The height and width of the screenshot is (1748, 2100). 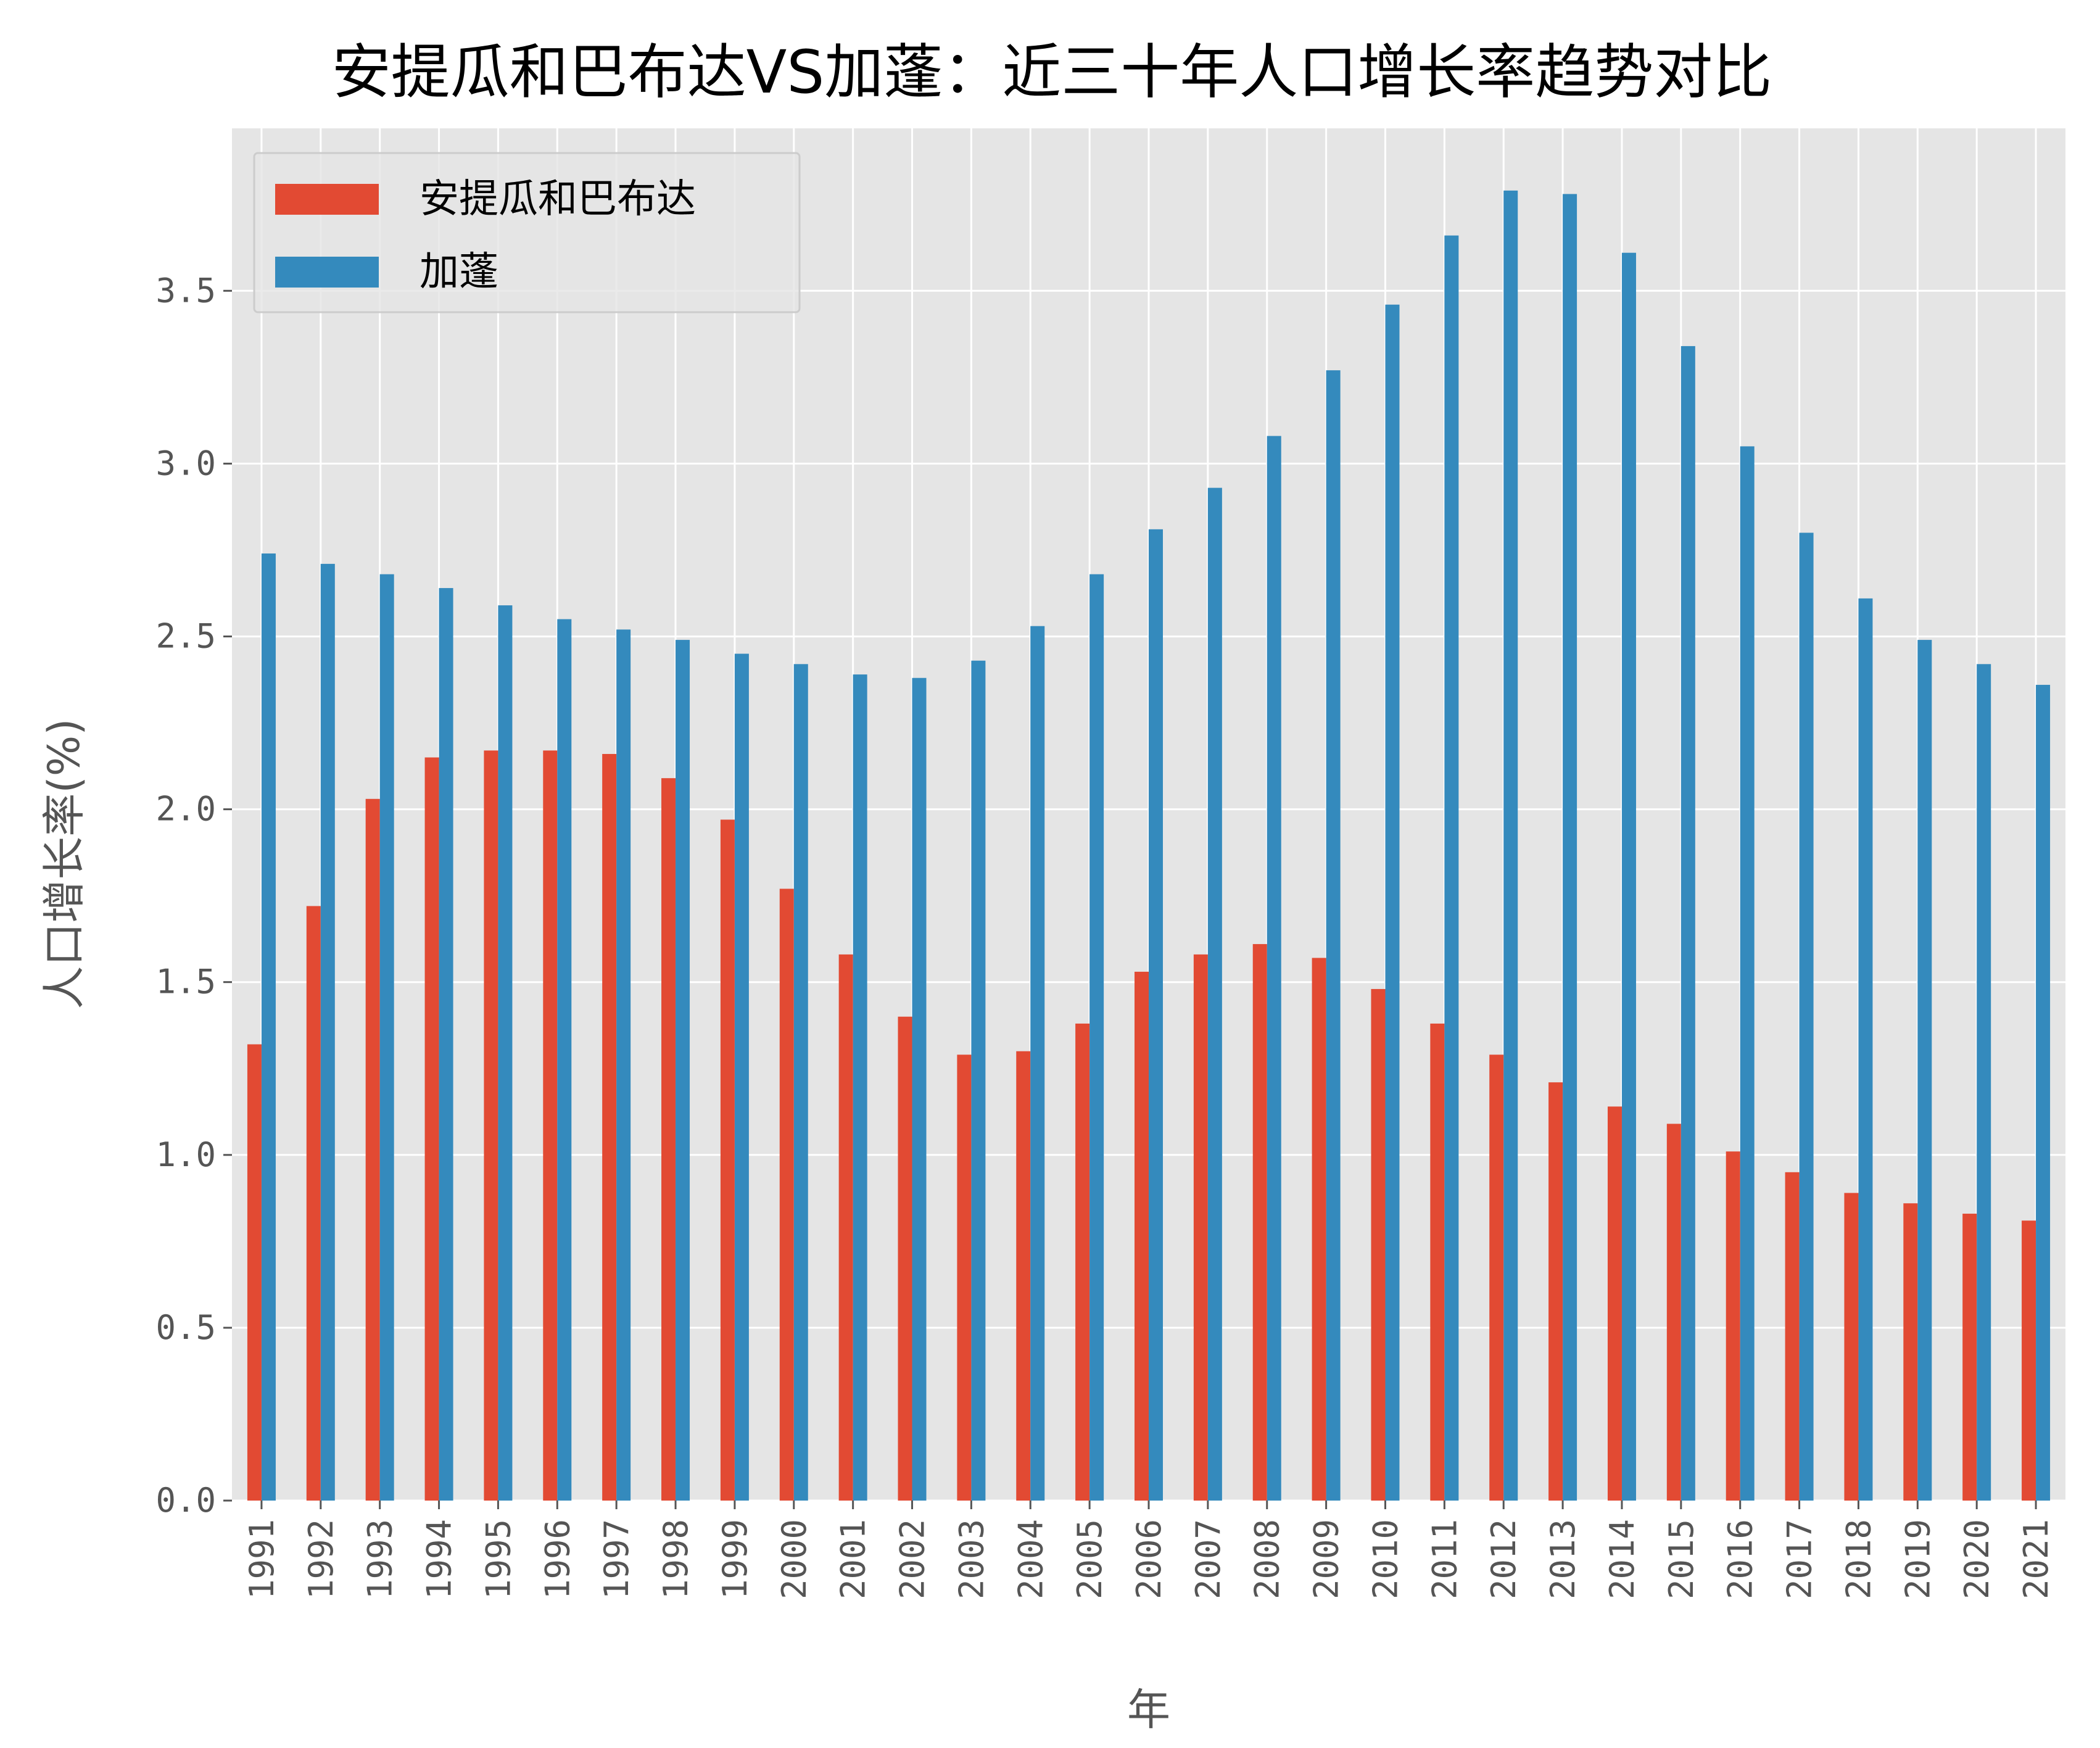 What do you see at coordinates (1984, 1082) in the screenshot?
I see `bar-gabon-2020` at bounding box center [1984, 1082].